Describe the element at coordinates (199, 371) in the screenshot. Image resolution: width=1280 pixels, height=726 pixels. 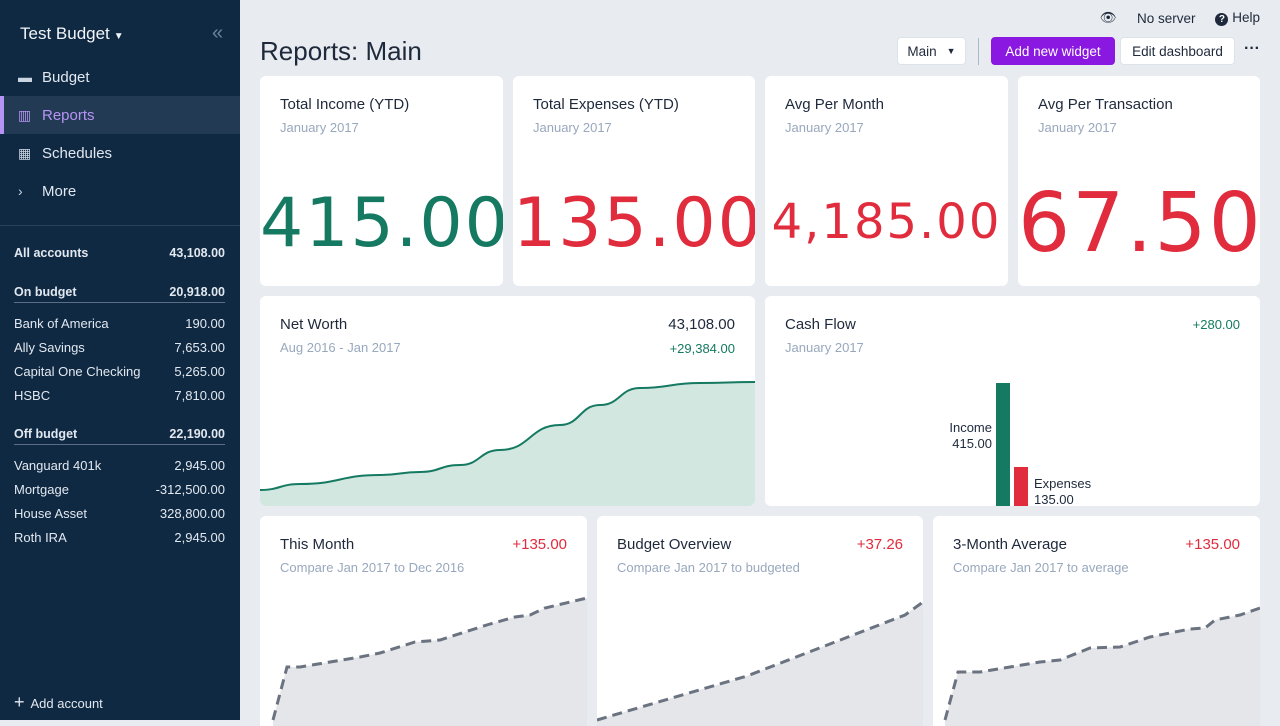
I see `account-balance: 5,265.00` at that location.